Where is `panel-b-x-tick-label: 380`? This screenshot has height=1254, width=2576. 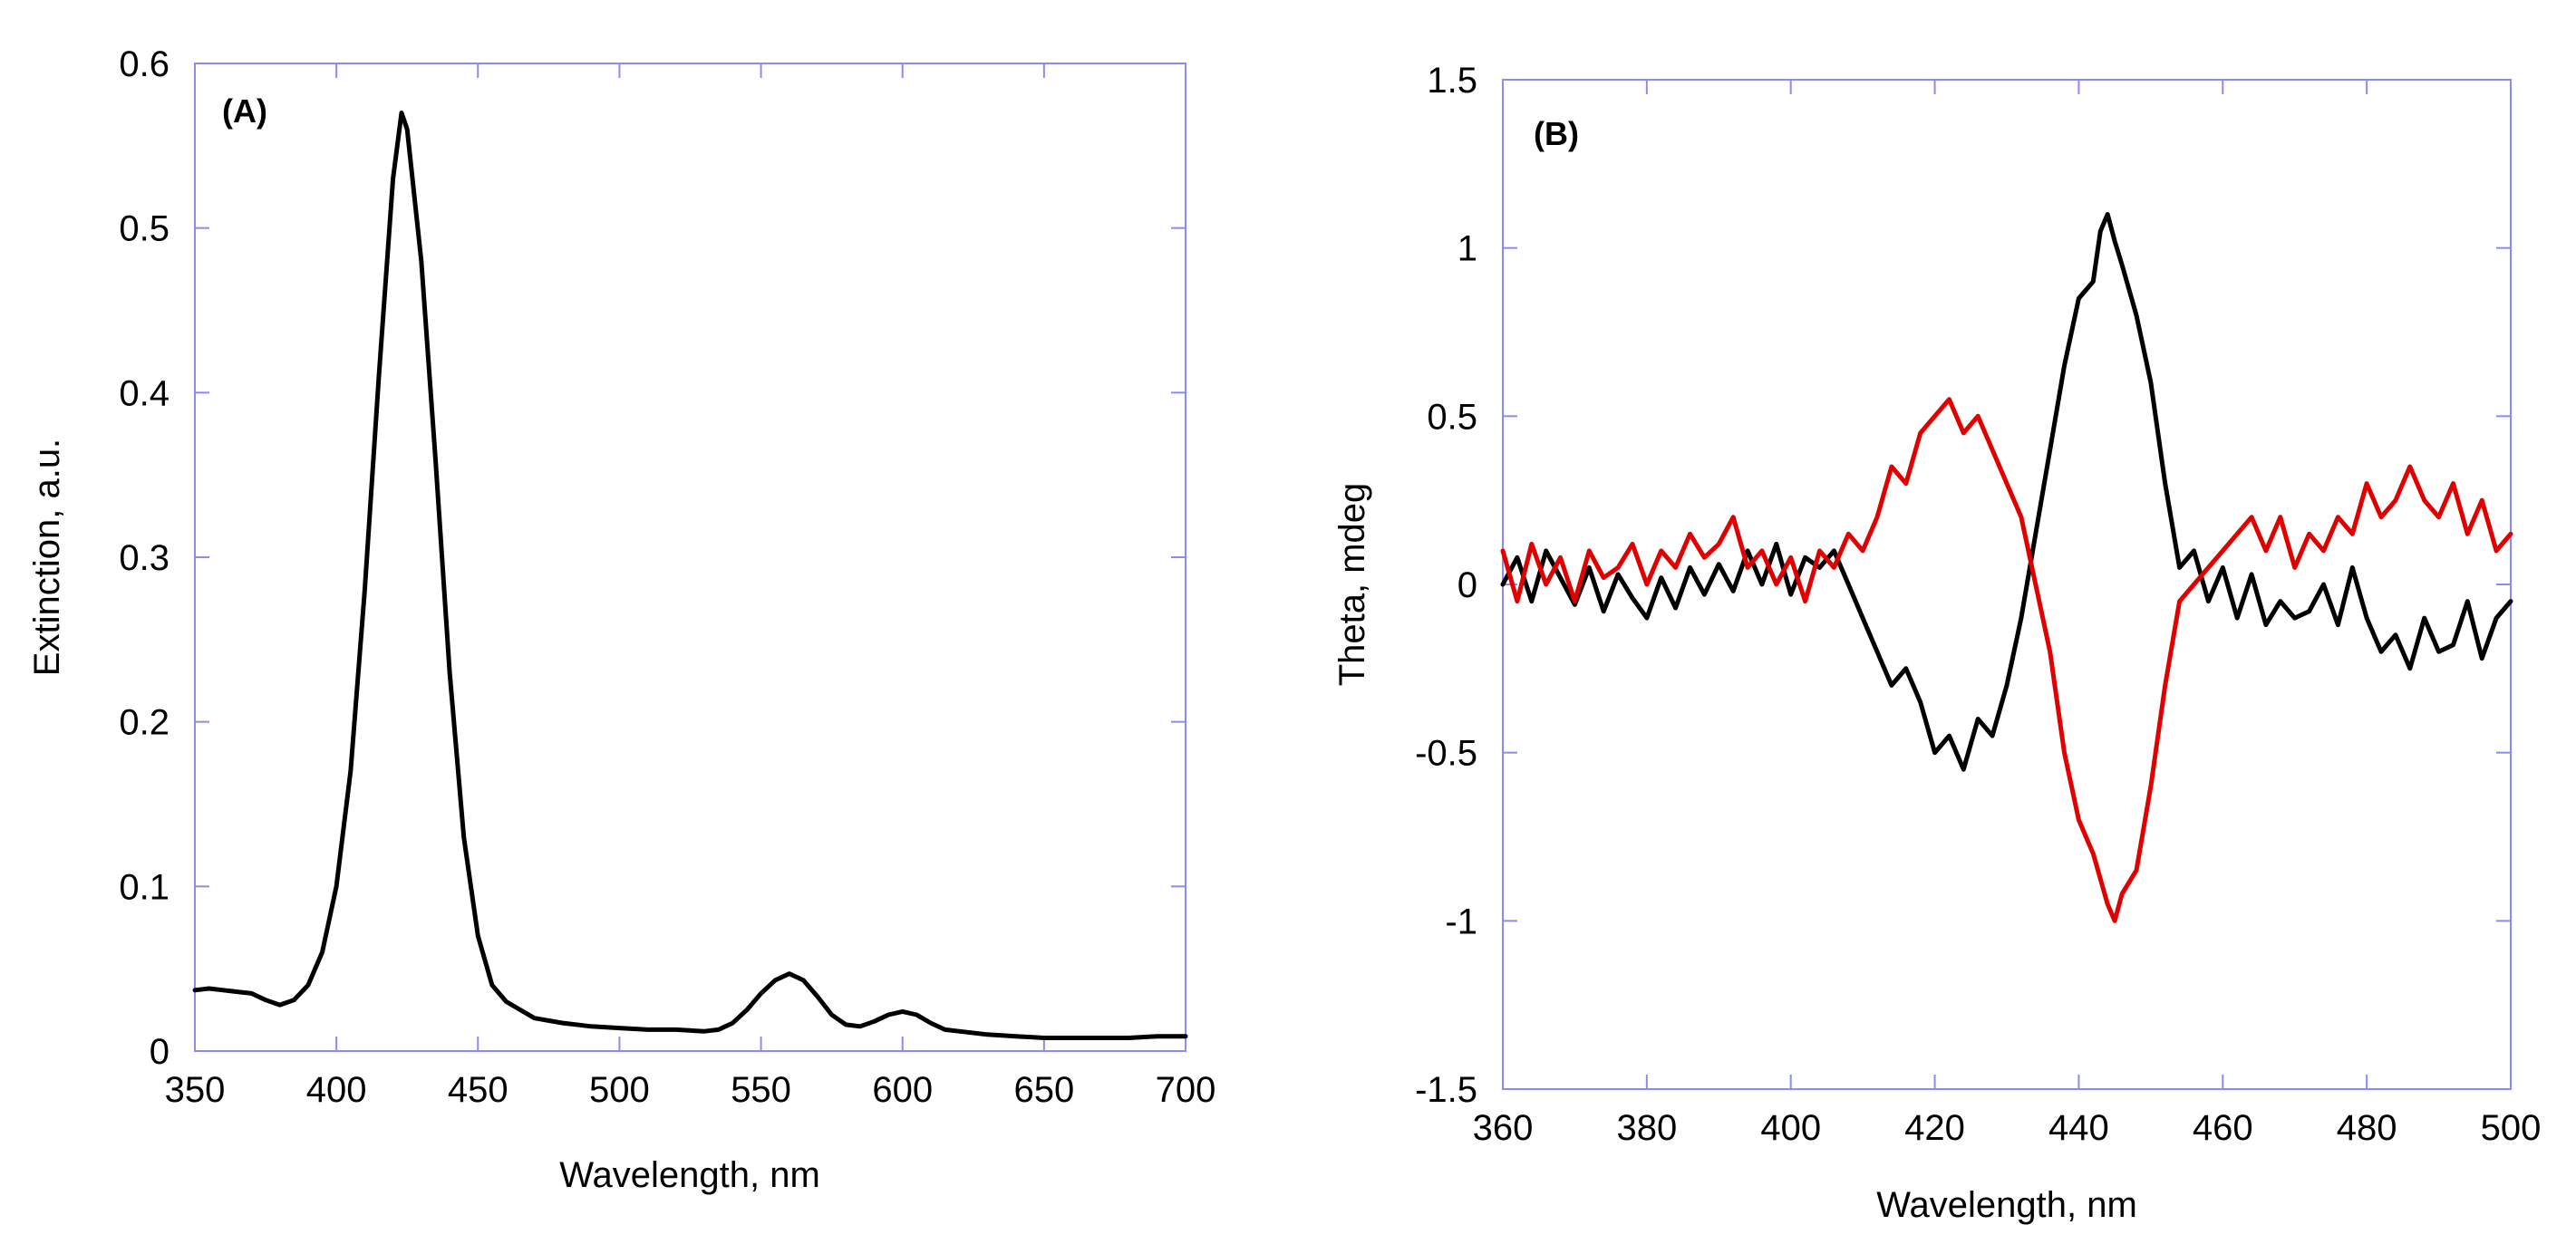 panel-b-x-tick-label: 380 is located at coordinates (1646, 1128).